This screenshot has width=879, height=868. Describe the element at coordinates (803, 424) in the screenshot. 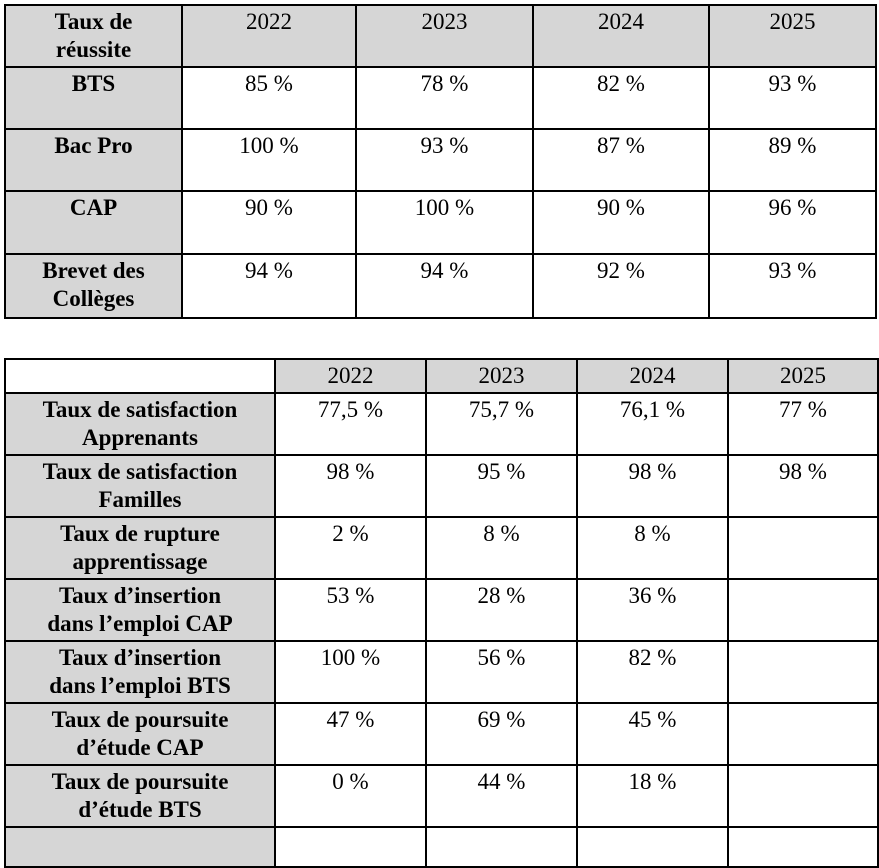

I see `value-cell: 77 %` at that location.